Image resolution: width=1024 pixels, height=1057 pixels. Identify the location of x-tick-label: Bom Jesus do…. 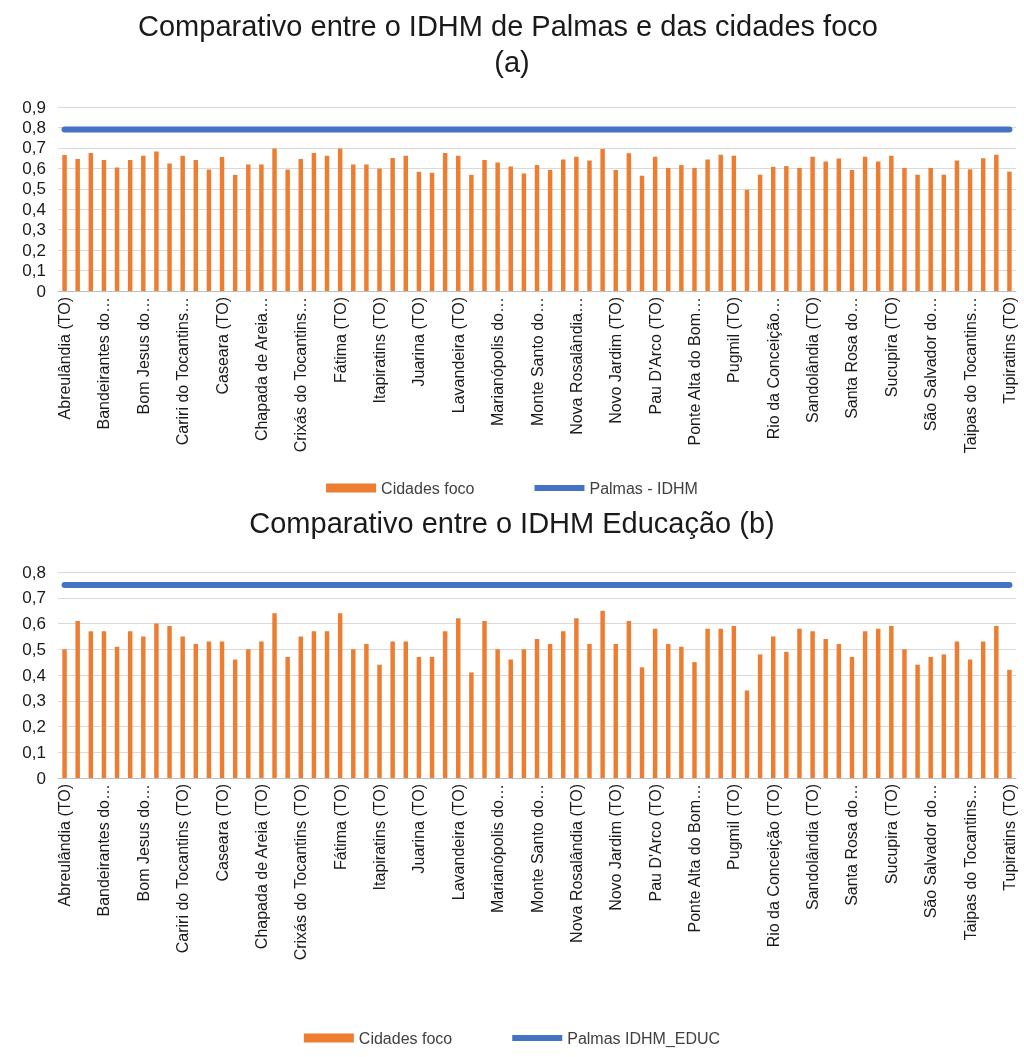
(143, 356).